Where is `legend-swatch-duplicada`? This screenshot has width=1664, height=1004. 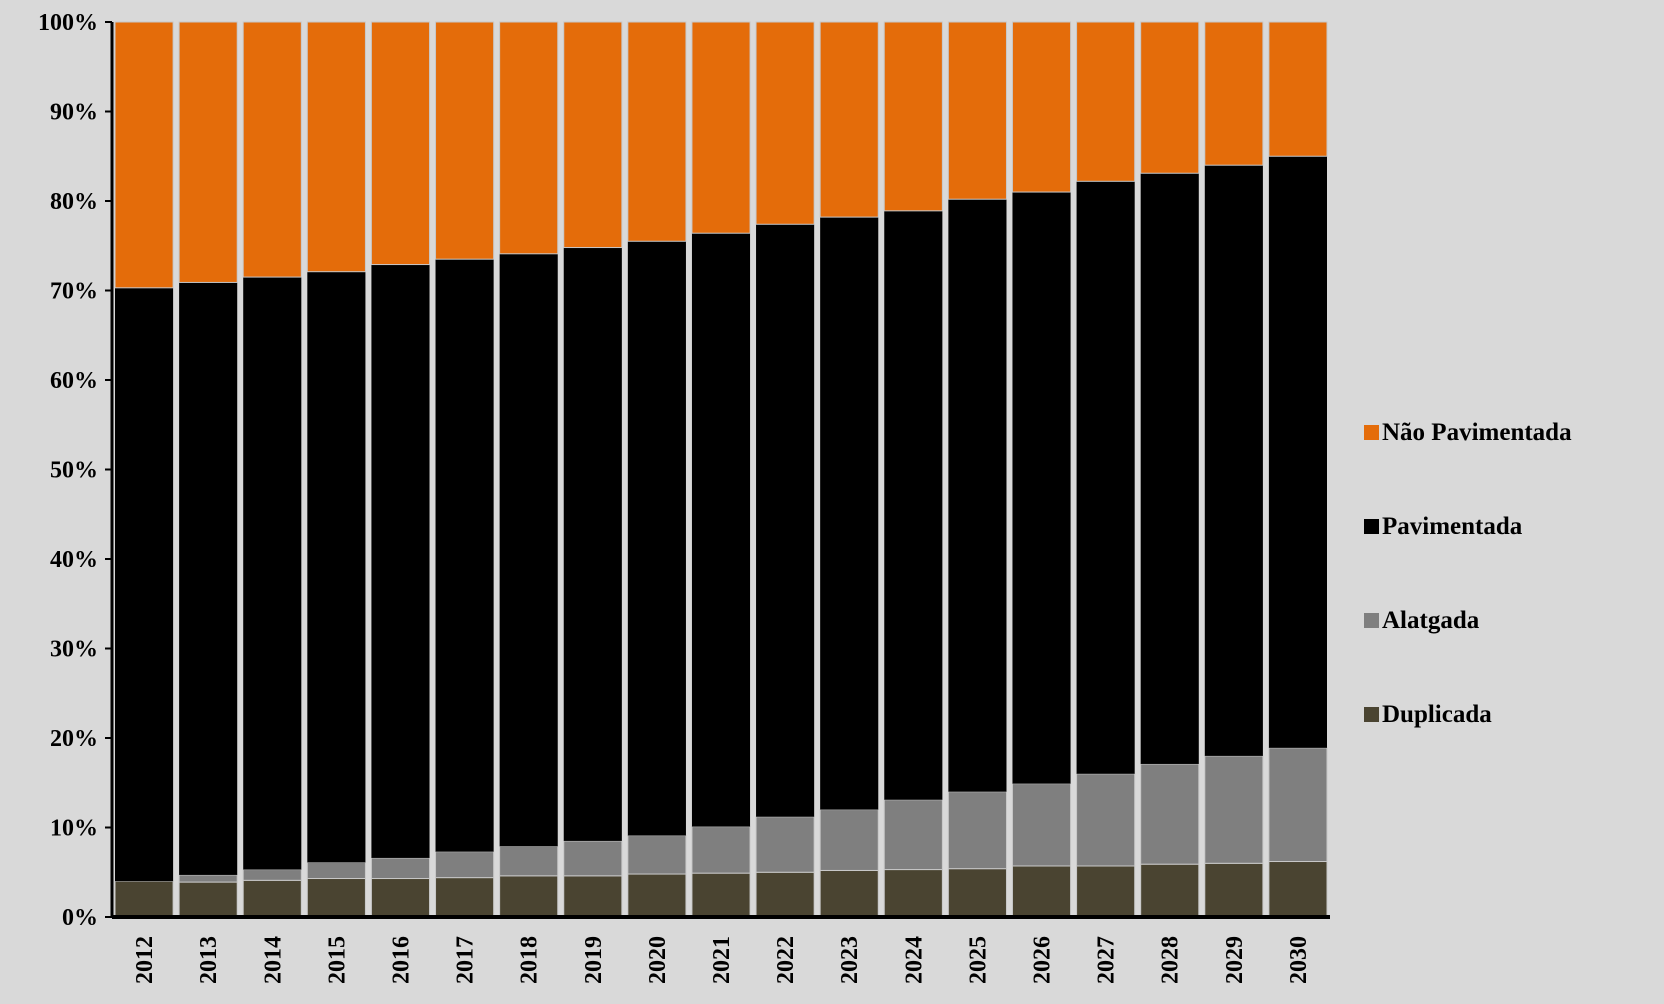
legend-swatch-duplicada is located at coordinates (1371, 714).